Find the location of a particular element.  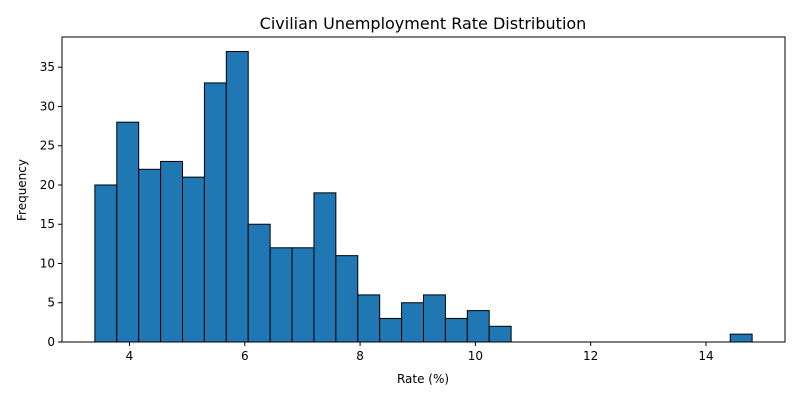

y-tick-label-20: 20 is located at coordinates (47, 185).